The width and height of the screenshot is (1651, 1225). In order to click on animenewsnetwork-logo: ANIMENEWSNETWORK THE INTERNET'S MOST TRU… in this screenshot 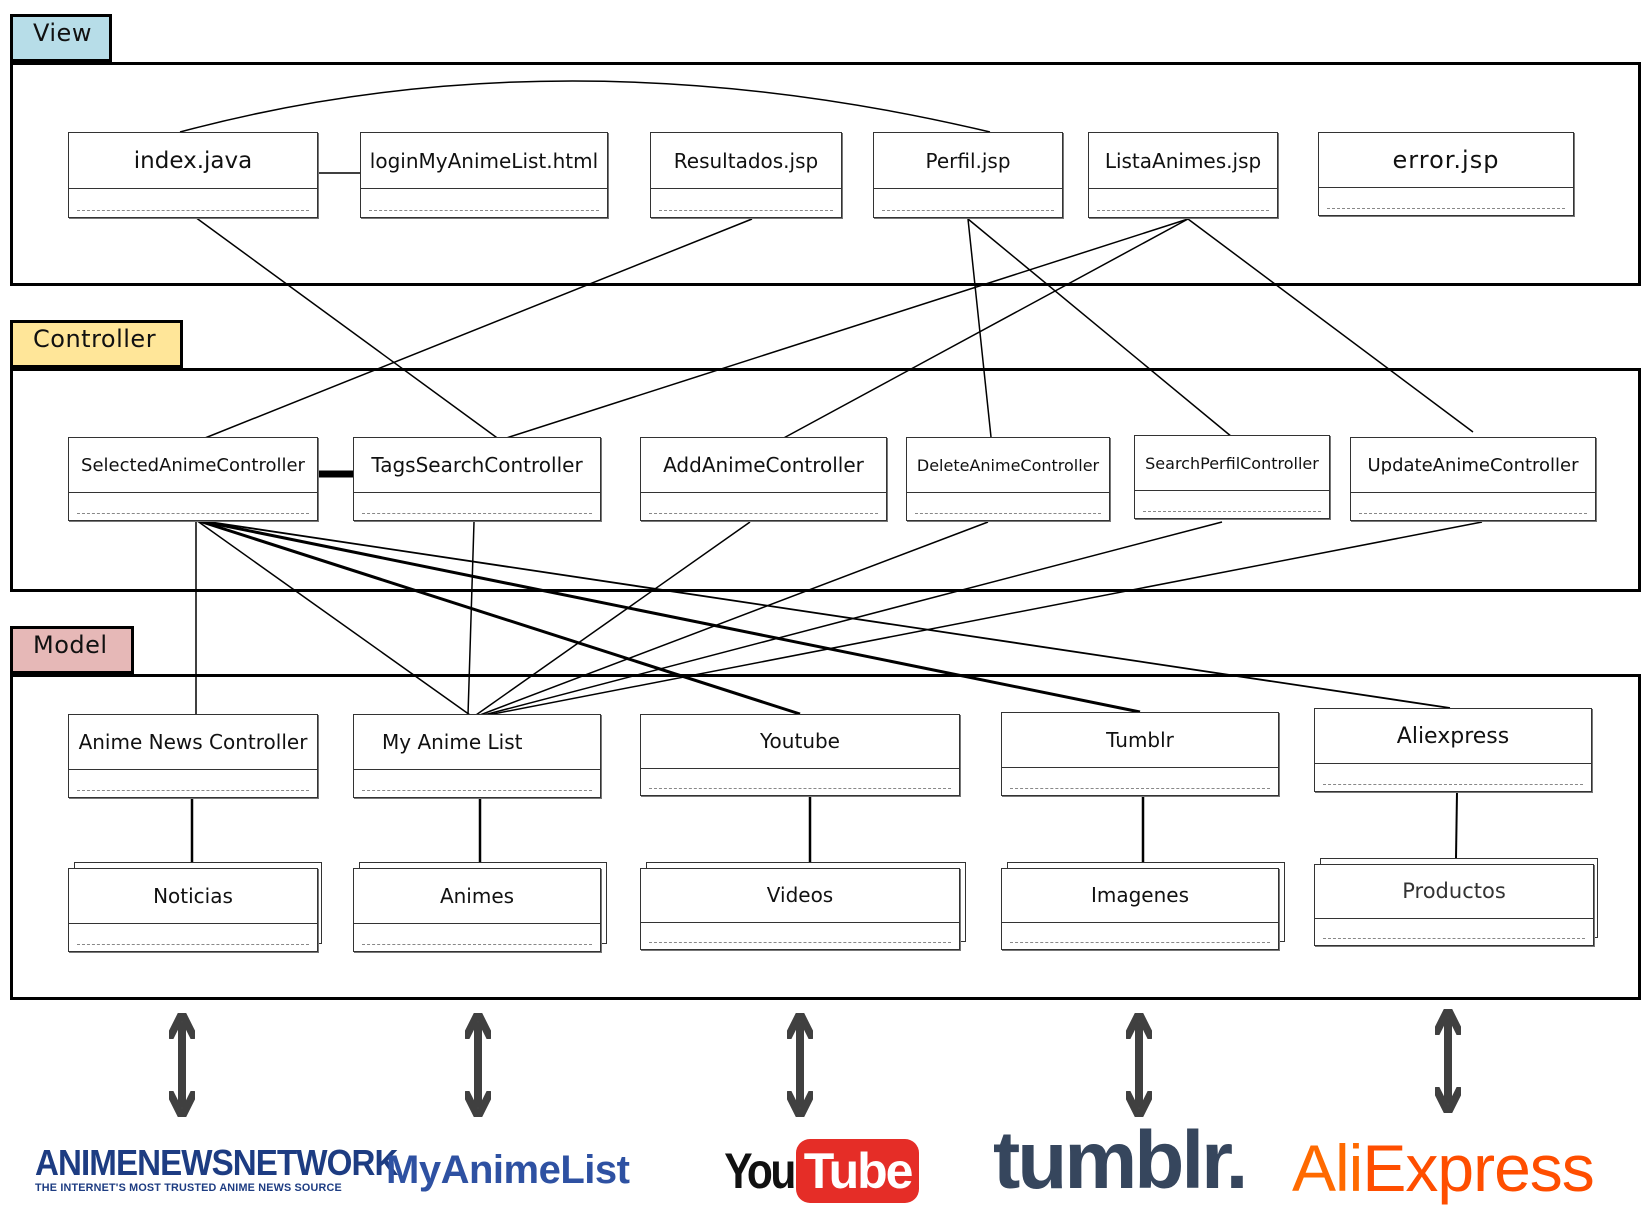, I will do `click(216, 1168)`.